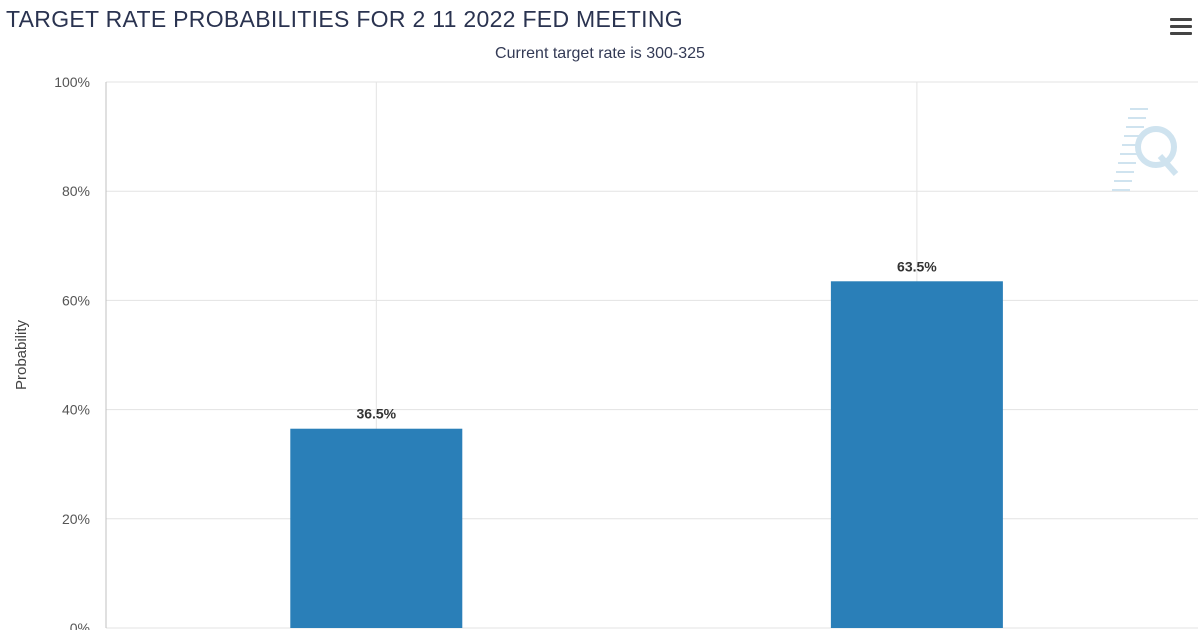 The width and height of the screenshot is (1200, 630). I want to click on y-tick-label: 100%, so click(72, 82).